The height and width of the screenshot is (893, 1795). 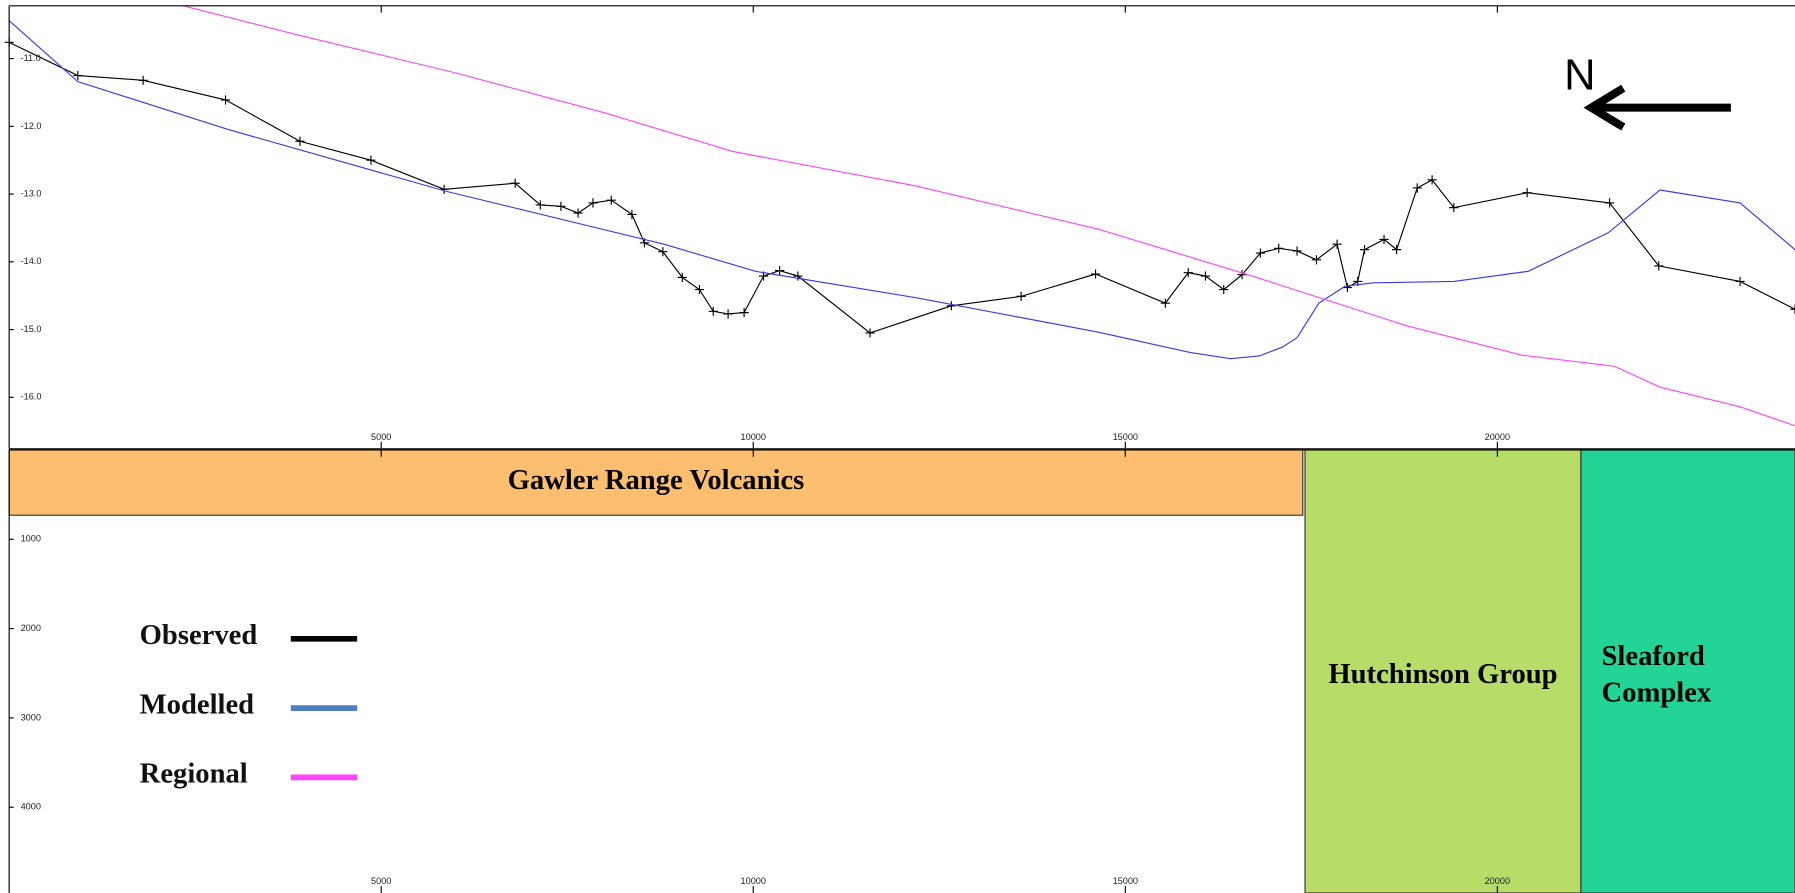 What do you see at coordinates (31, 807) in the screenshot?
I see `y-tick-label: 4000` at bounding box center [31, 807].